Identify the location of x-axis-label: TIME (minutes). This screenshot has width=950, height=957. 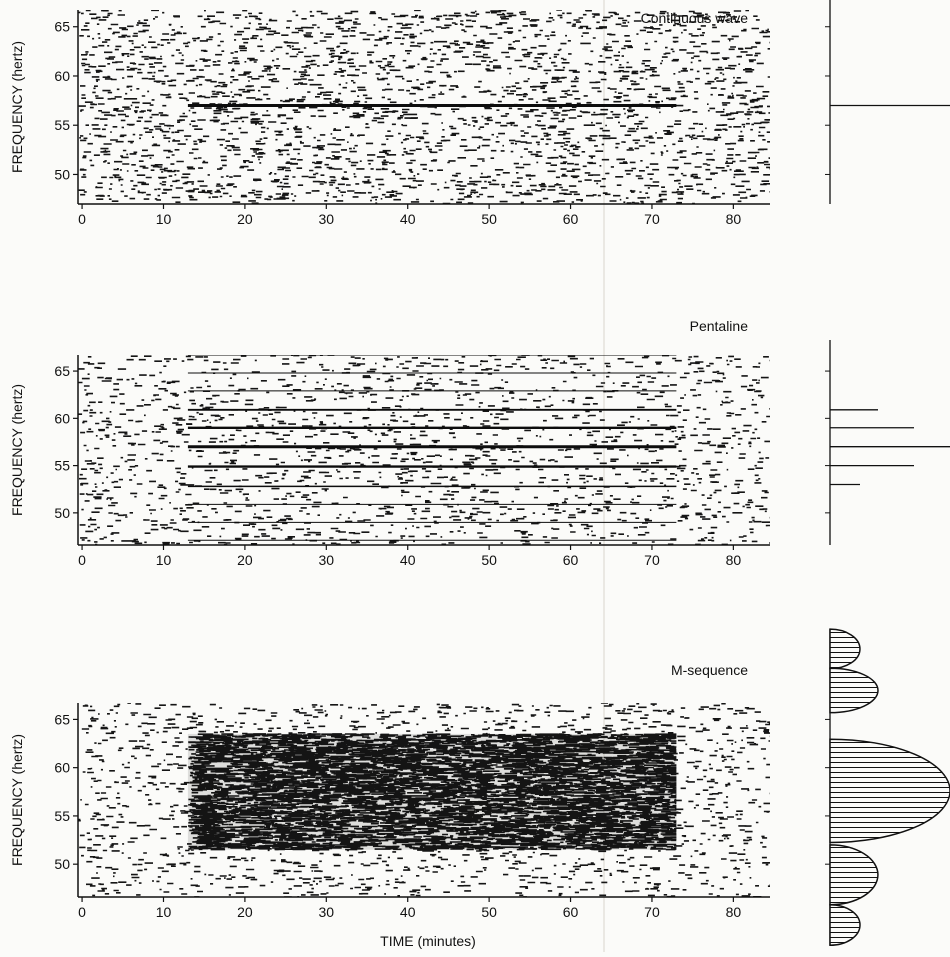
(428, 941).